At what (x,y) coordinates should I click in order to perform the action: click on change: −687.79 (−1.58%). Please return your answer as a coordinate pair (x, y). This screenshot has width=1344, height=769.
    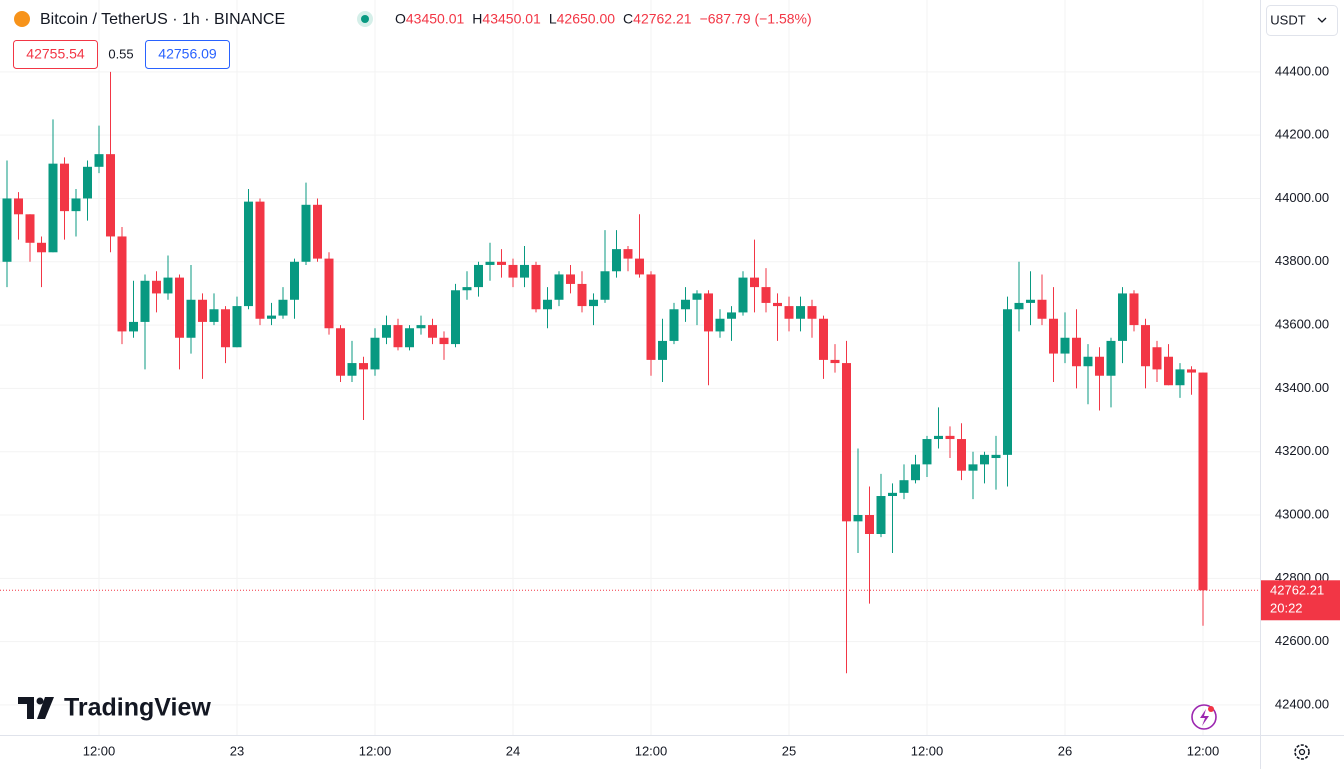
    Looking at the image, I should click on (756, 19).